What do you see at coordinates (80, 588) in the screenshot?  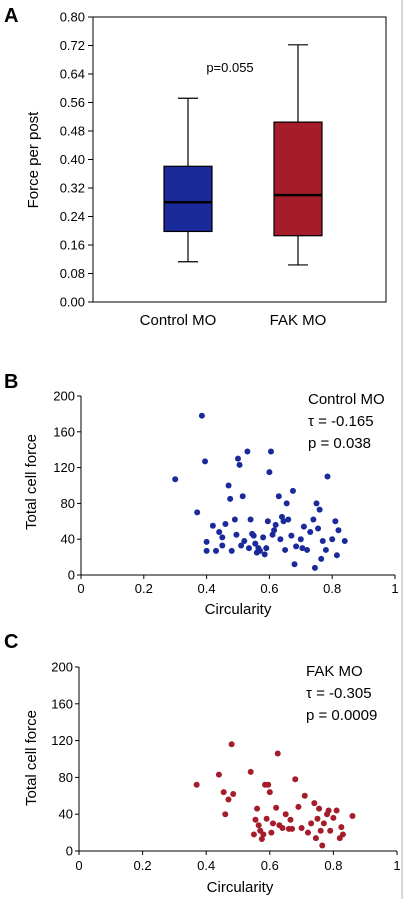 I see `scatter-b-xtick-label-0: 0` at bounding box center [80, 588].